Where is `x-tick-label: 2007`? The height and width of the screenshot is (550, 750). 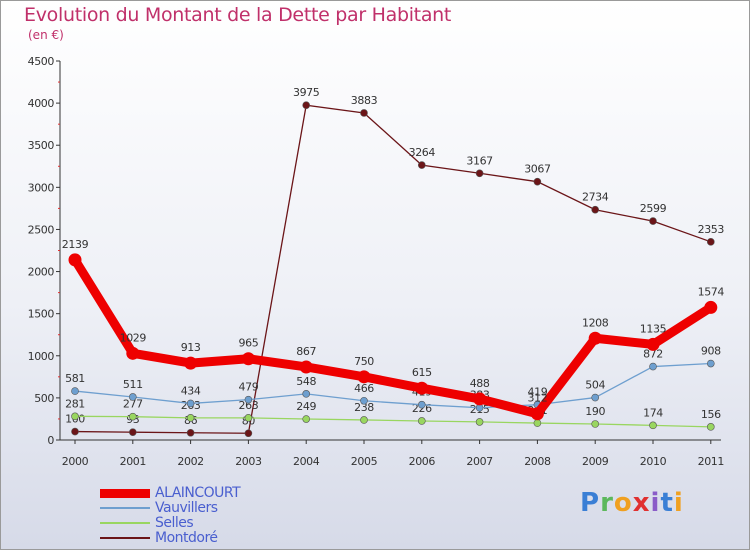 x-tick-label: 2007 is located at coordinates (479, 461).